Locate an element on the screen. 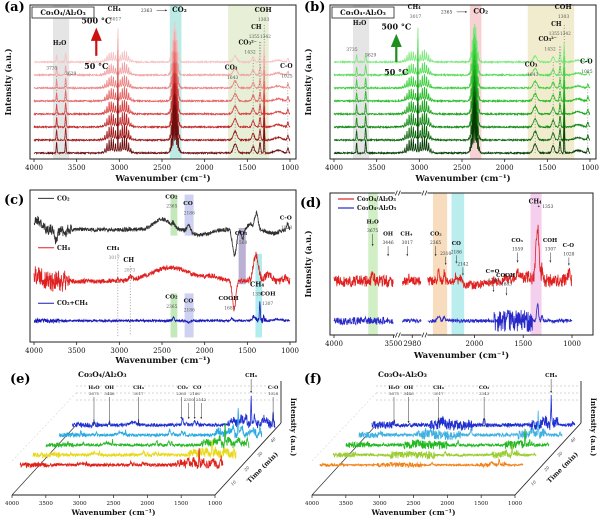  peak-label: 2186 is located at coordinates (189, 213).